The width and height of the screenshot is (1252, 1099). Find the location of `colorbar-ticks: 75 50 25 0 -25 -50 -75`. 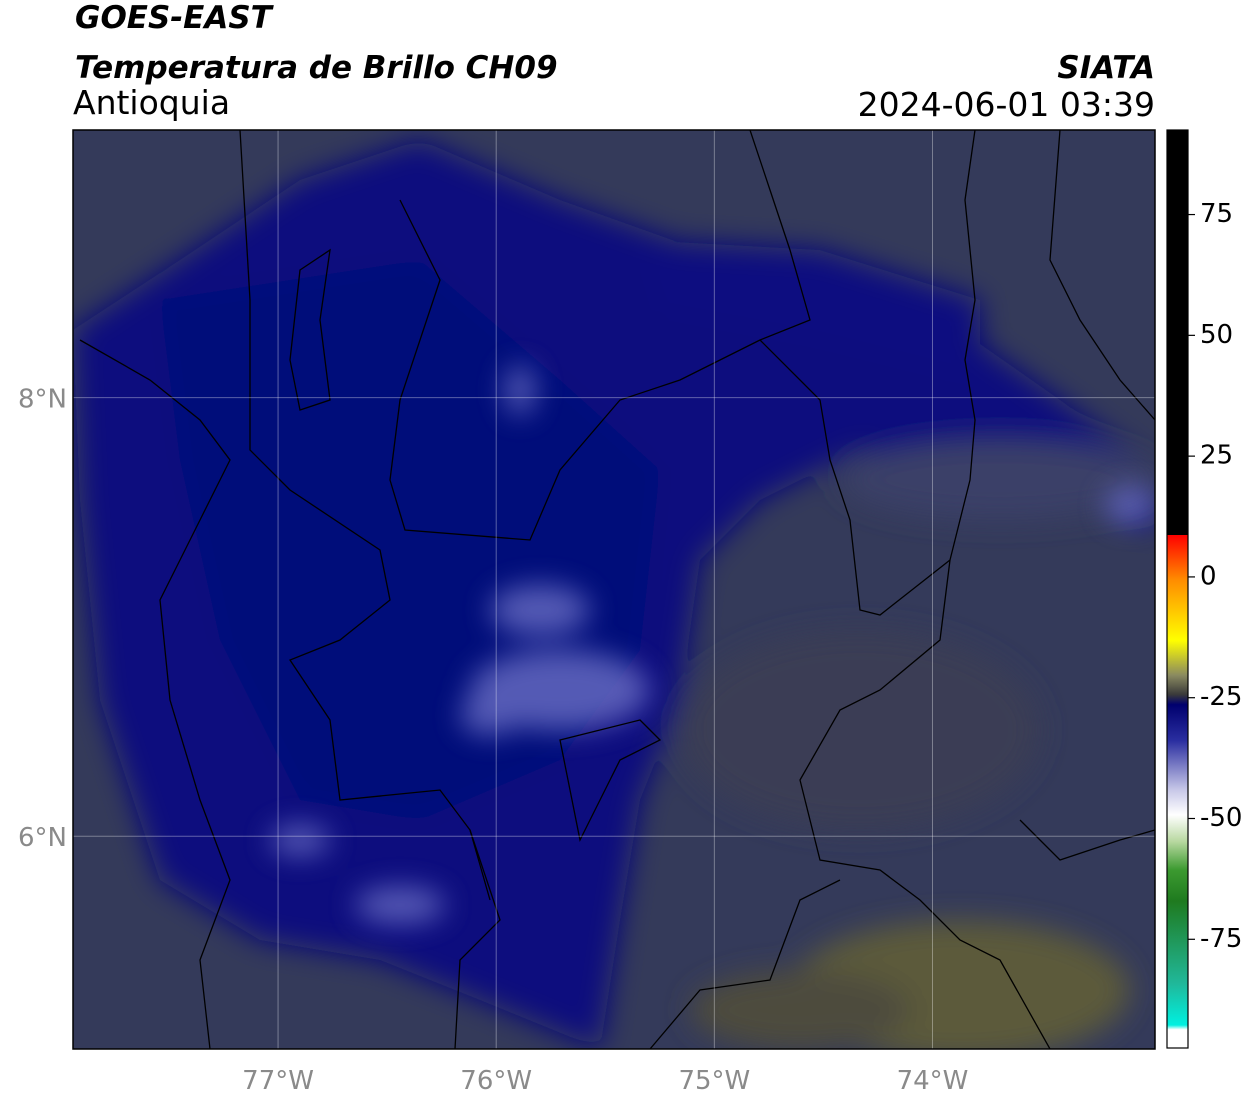

colorbar-ticks: 75 50 25 0 -25 -50 -75 is located at coordinates (1215, 576).